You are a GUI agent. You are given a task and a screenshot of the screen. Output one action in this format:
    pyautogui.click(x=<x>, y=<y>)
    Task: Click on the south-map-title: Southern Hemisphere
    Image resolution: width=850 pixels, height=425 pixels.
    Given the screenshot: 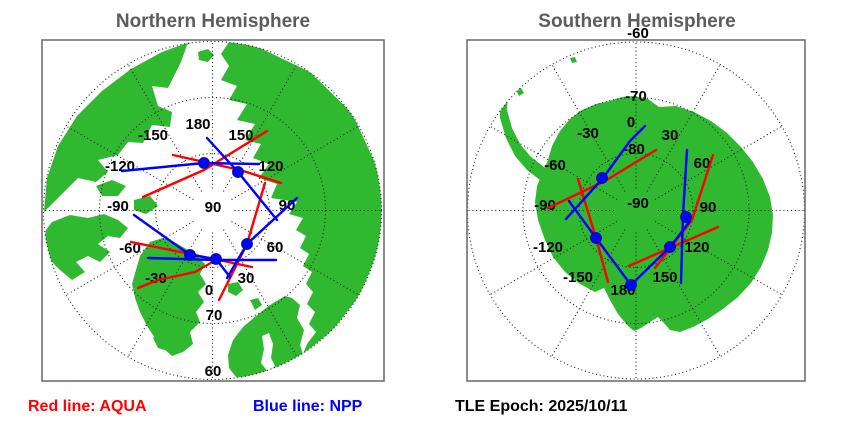 What is the action you would take?
    pyautogui.click(x=636, y=21)
    